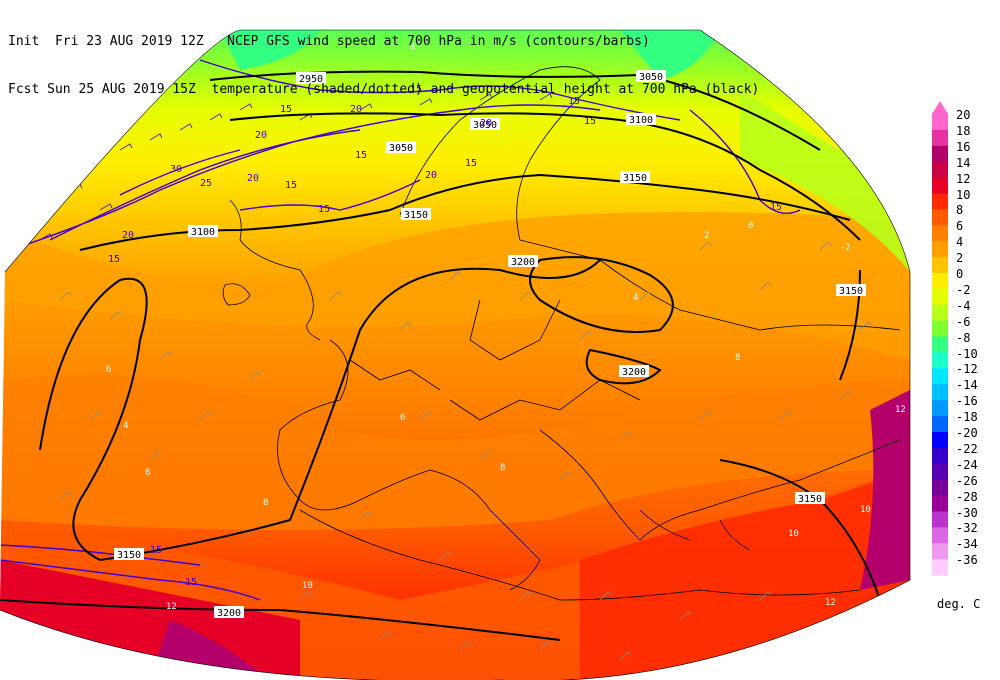 Image resolution: width=1000 pixels, height=680 pixels. Describe the element at coordinates (959, 604) in the screenshot. I see `colorbar-units: deg. C` at that location.